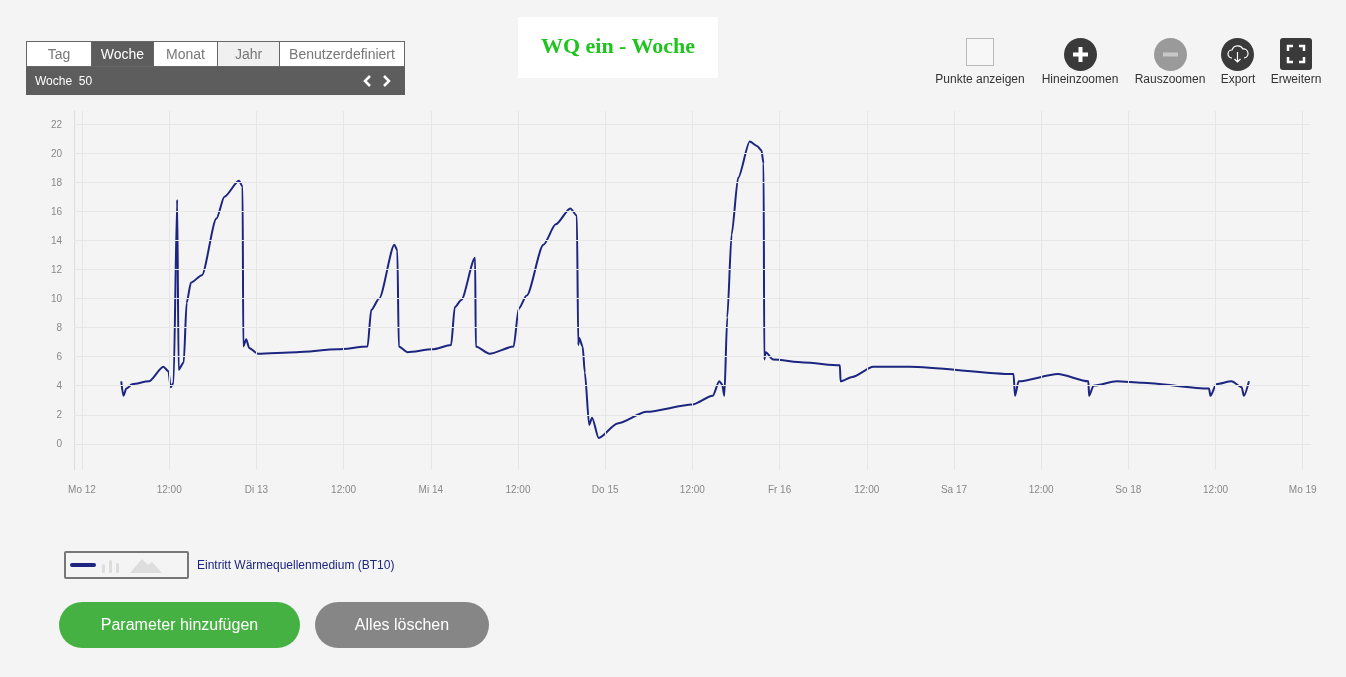  What do you see at coordinates (59, 54) in the screenshot?
I see `text: Tag` at bounding box center [59, 54].